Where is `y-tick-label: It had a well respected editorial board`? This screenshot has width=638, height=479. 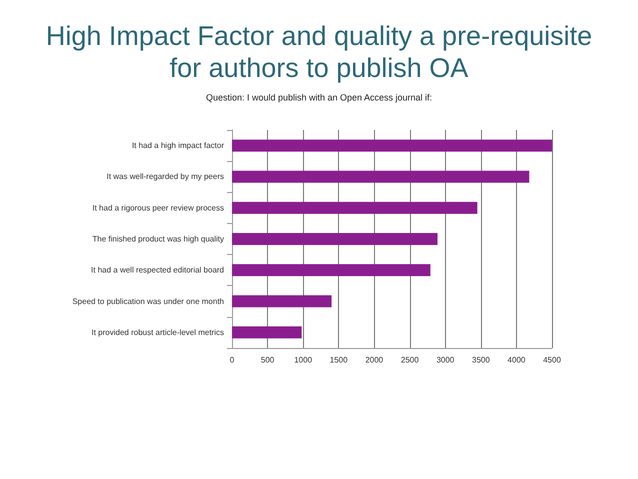 y-tick-label: It had a well respected editorial board is located at coordinates (157, 270).